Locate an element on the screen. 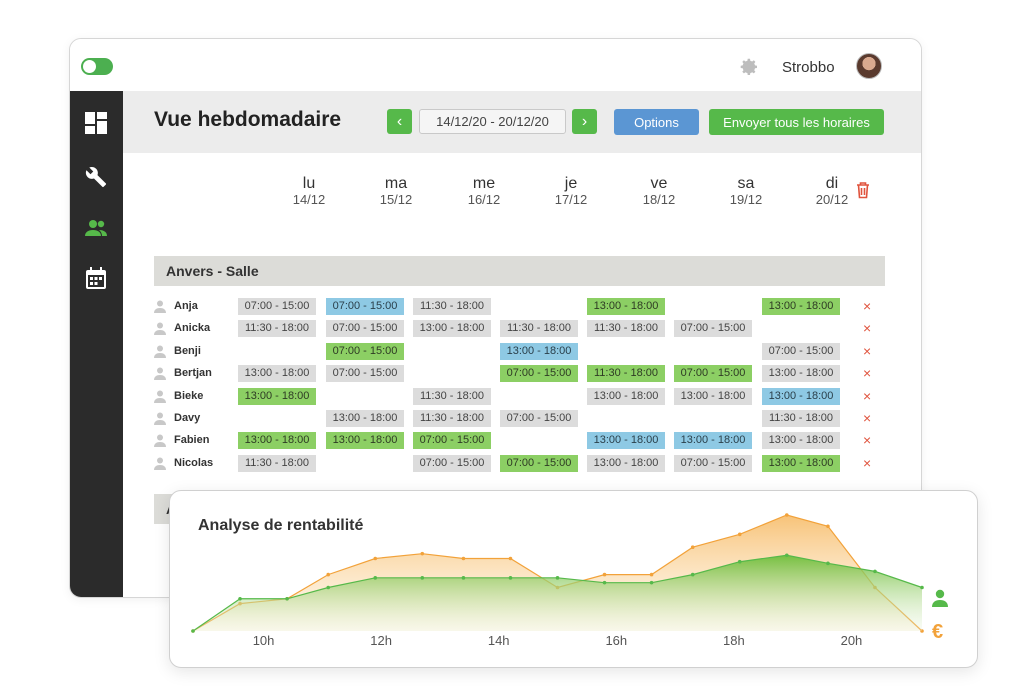 The image size is (1024, 697). avatar is located at coordinates (869, 66).